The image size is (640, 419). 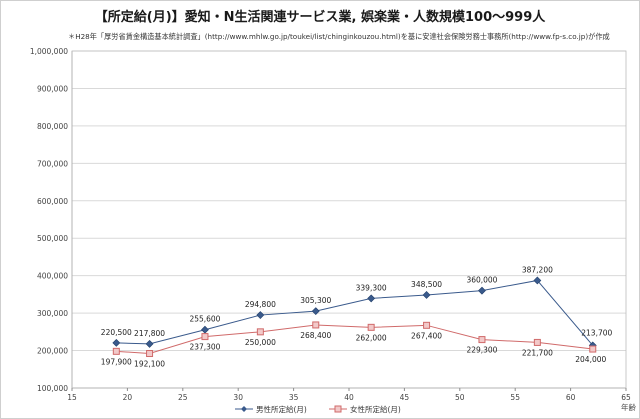 What do you see at coordinates (338, 409) in the screenshot?
I see `legend-female-marker` at bounding box center [338, 409].